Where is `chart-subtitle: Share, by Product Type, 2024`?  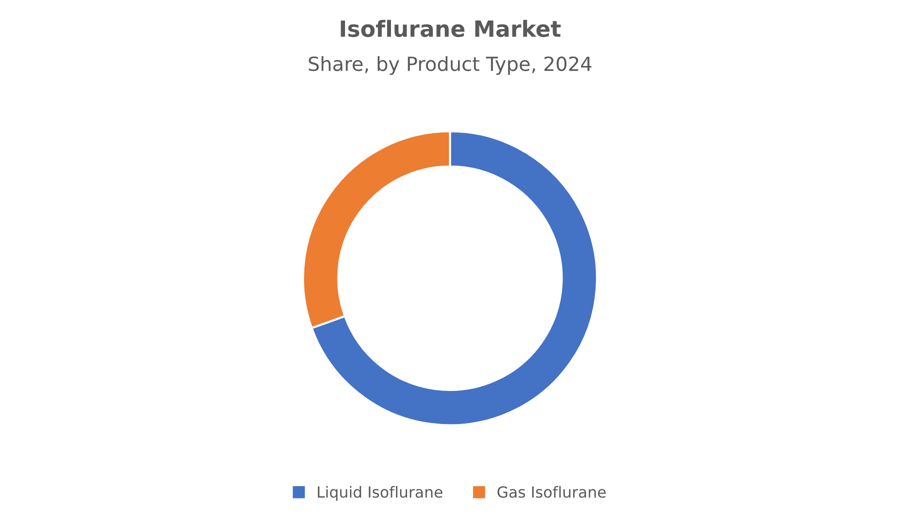
chart-subtitle: Share, by Product Type, 2024 is located at coordinates (450, 65).